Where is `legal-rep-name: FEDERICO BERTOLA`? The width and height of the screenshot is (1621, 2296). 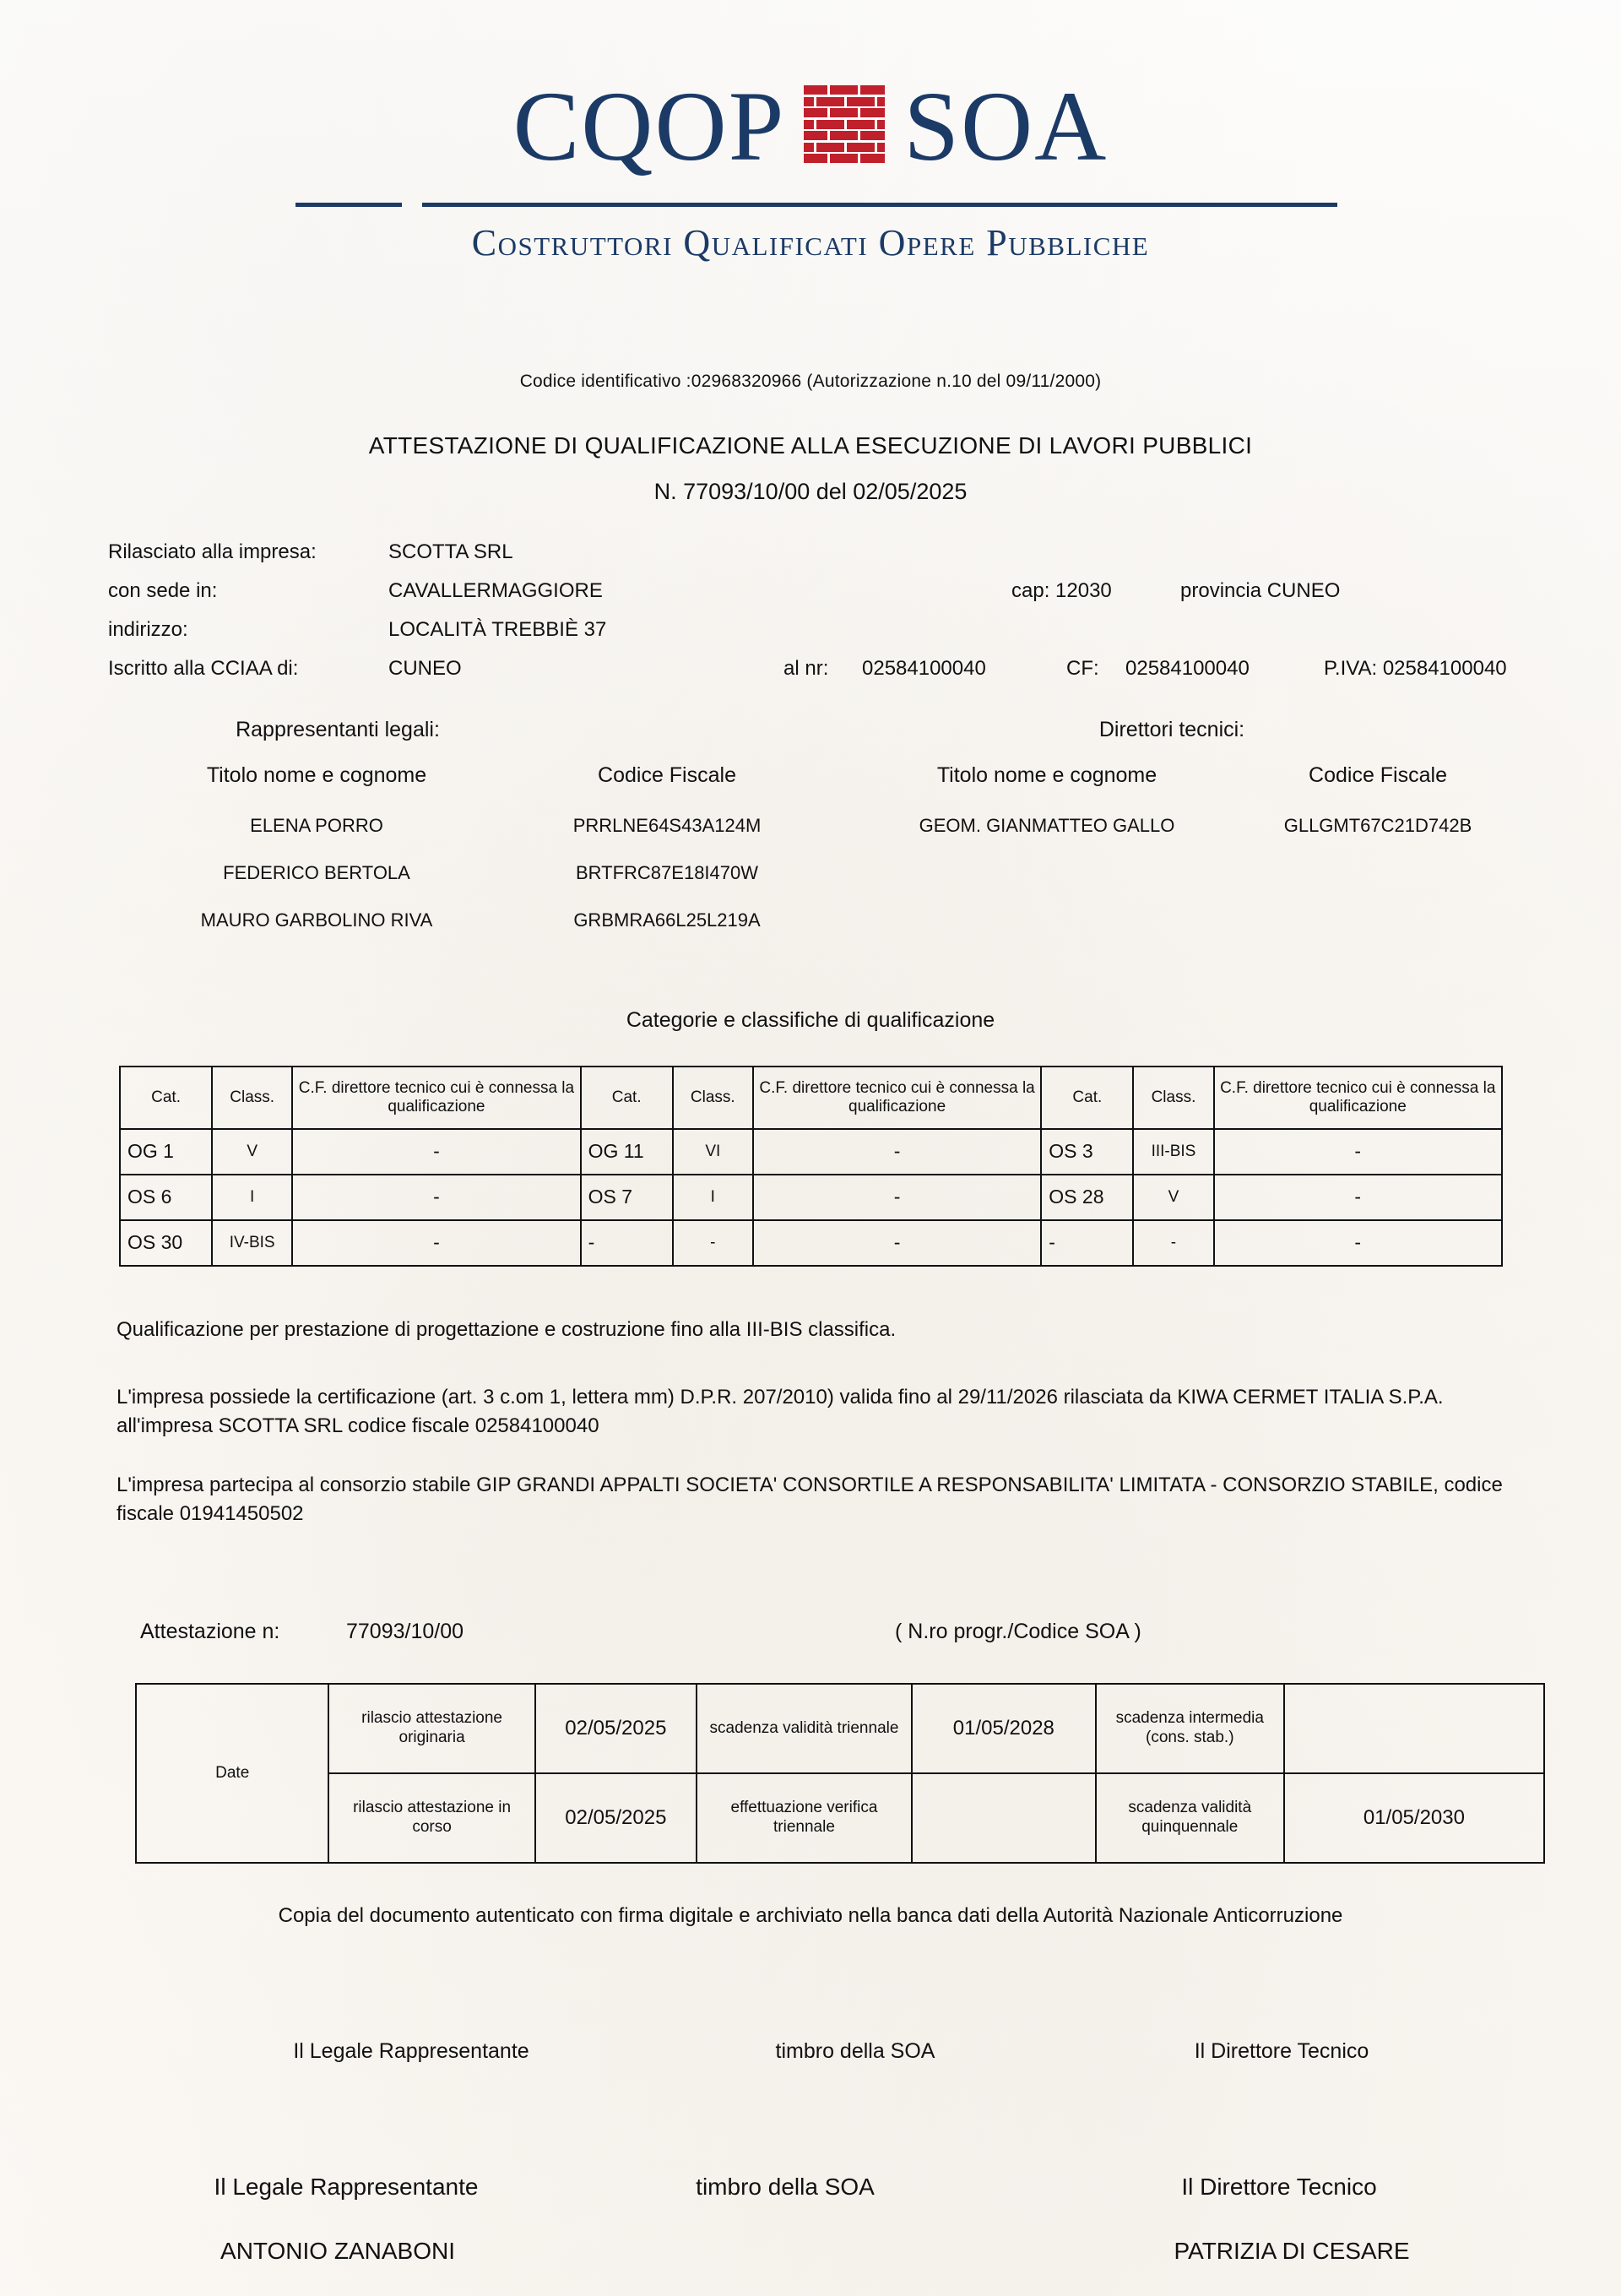
legal-rep-name: FEDERICO BERTOLA is located at coordinates (316, 872).